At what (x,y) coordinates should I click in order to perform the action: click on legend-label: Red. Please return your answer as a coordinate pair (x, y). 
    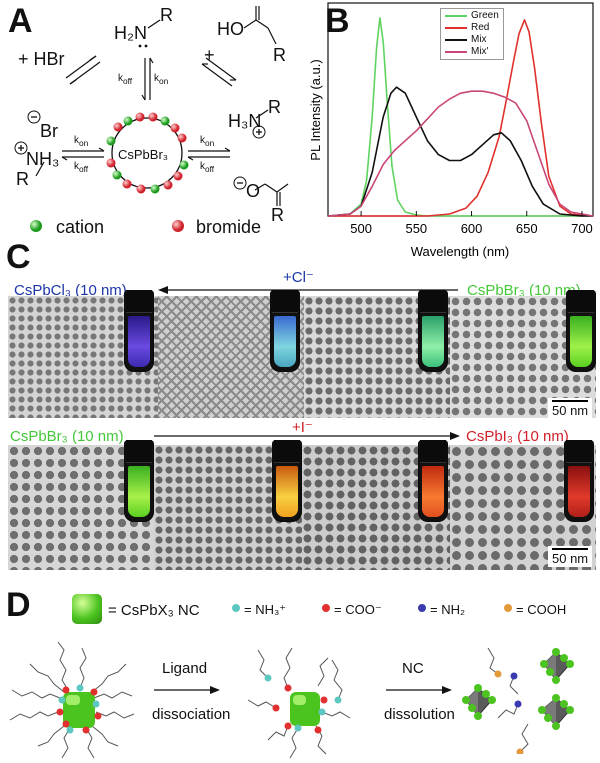
    Looking at the image, I should click on (480, 27).